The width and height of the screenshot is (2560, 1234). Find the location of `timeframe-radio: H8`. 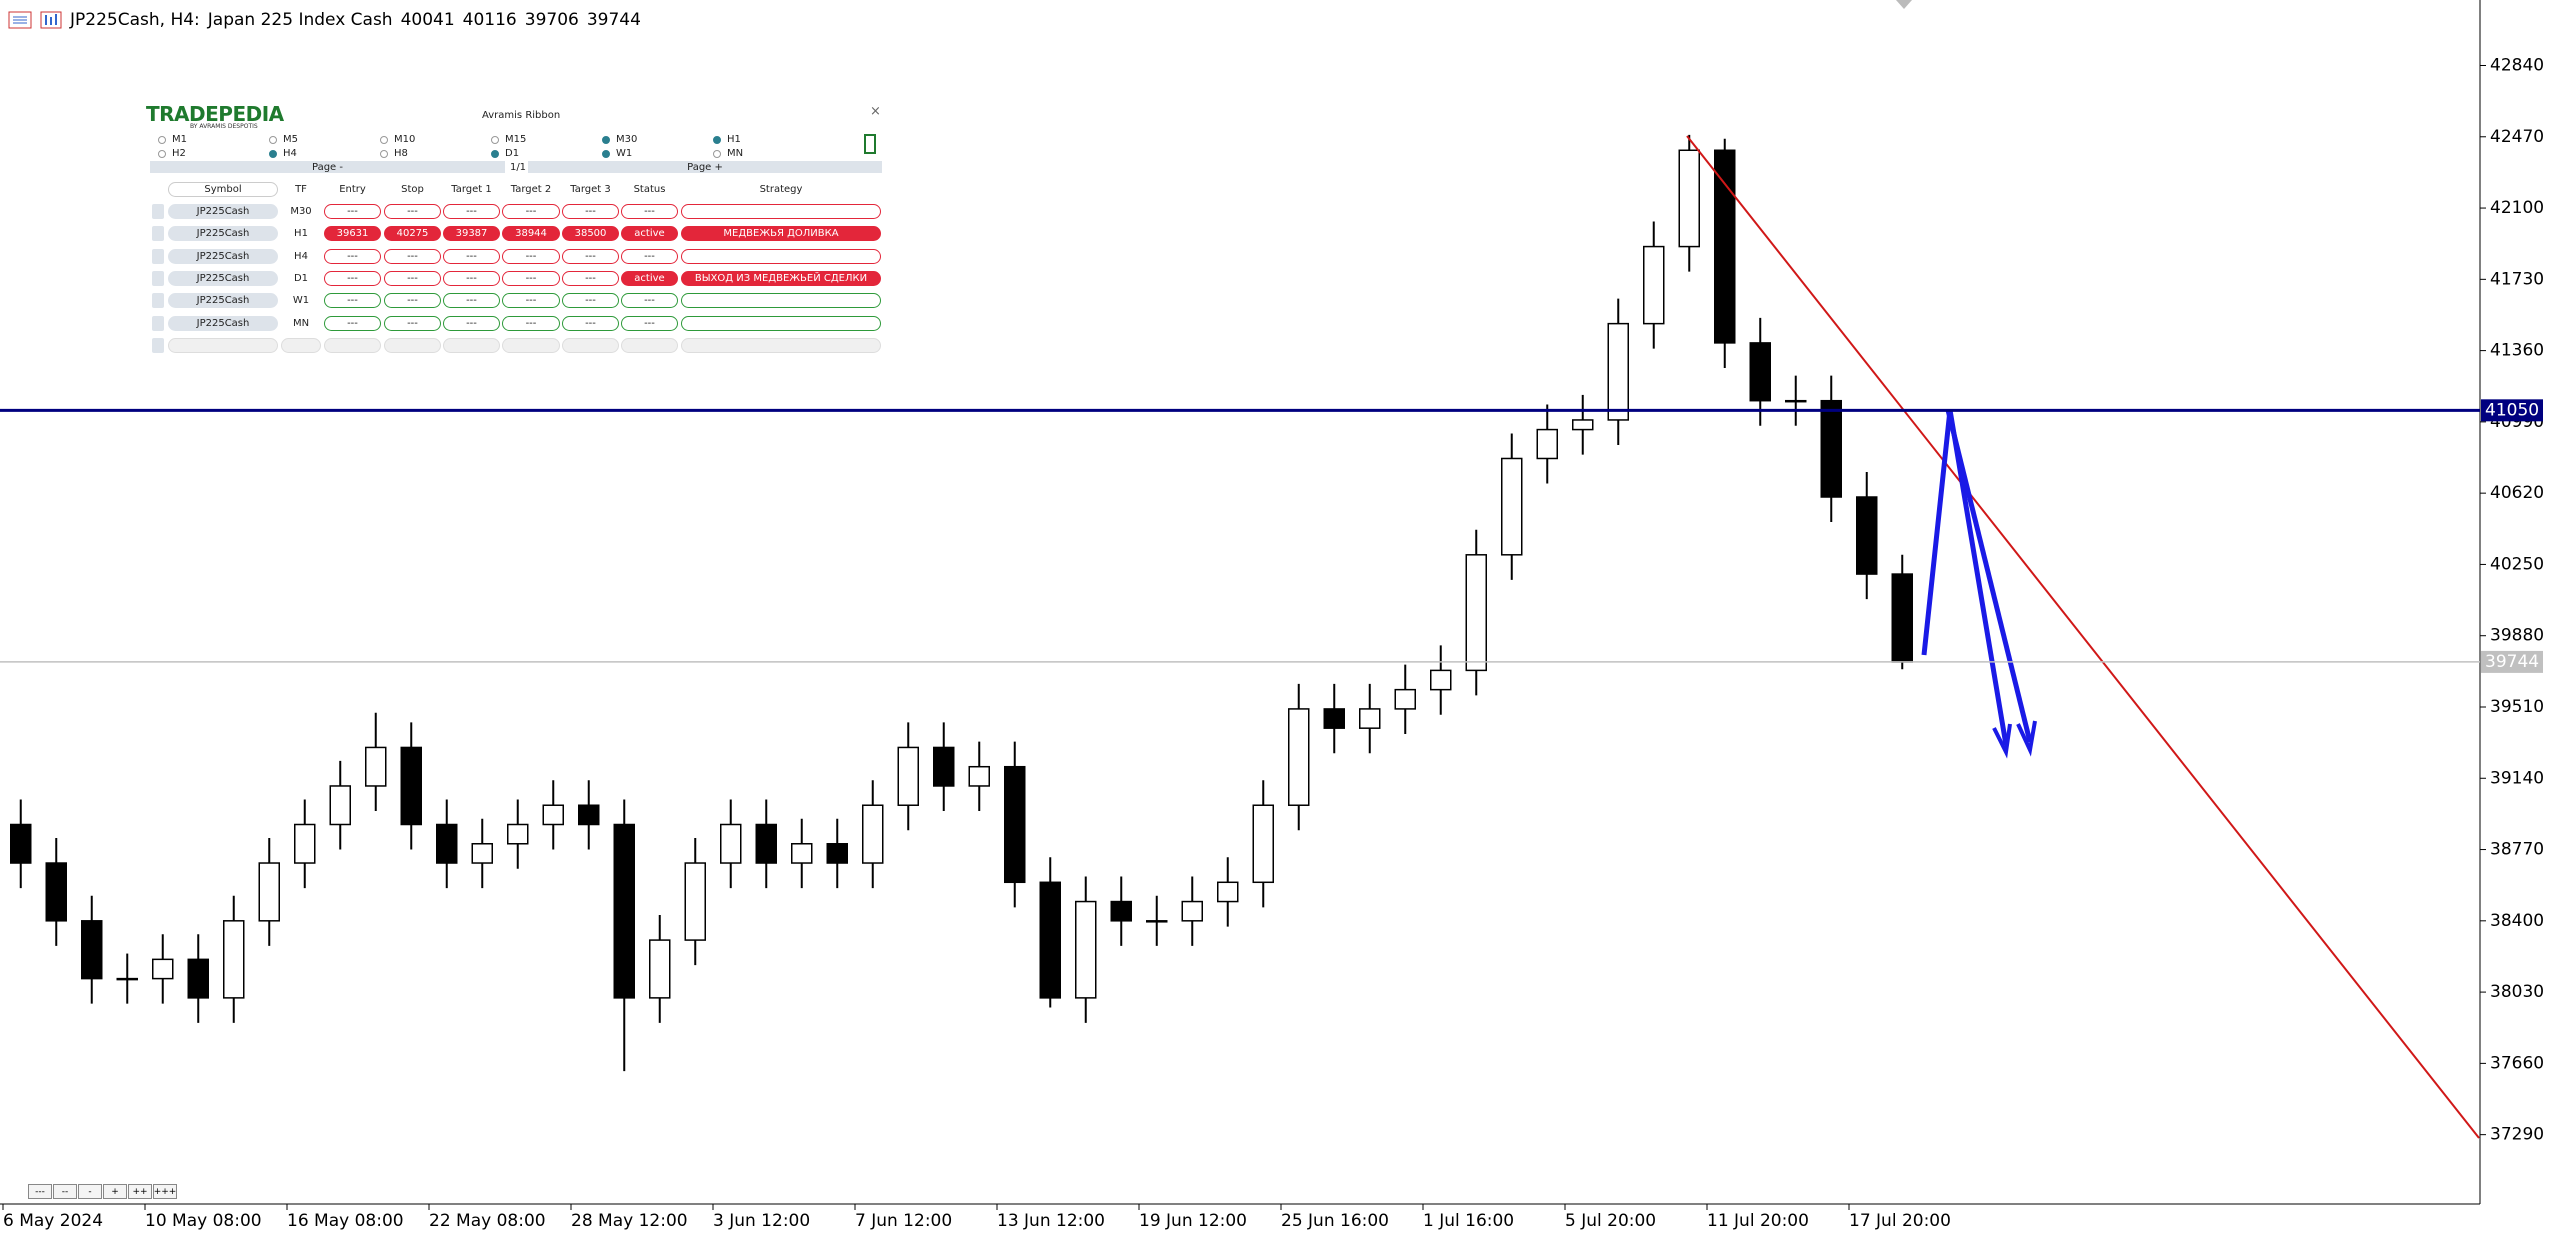

timeframe-radio: H8 is located at coordinates (394, 153).